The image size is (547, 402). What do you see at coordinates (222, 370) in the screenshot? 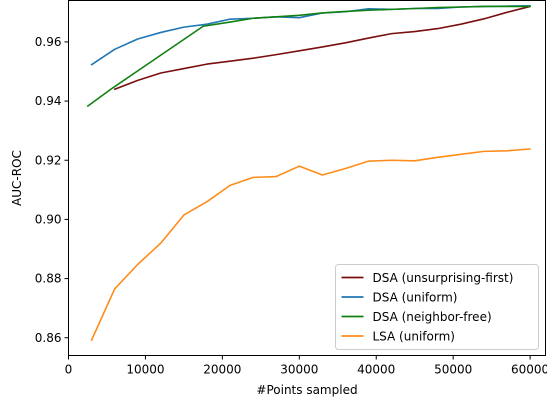
I see `x-tick-label: 20000` at bounding box center [222, 370].